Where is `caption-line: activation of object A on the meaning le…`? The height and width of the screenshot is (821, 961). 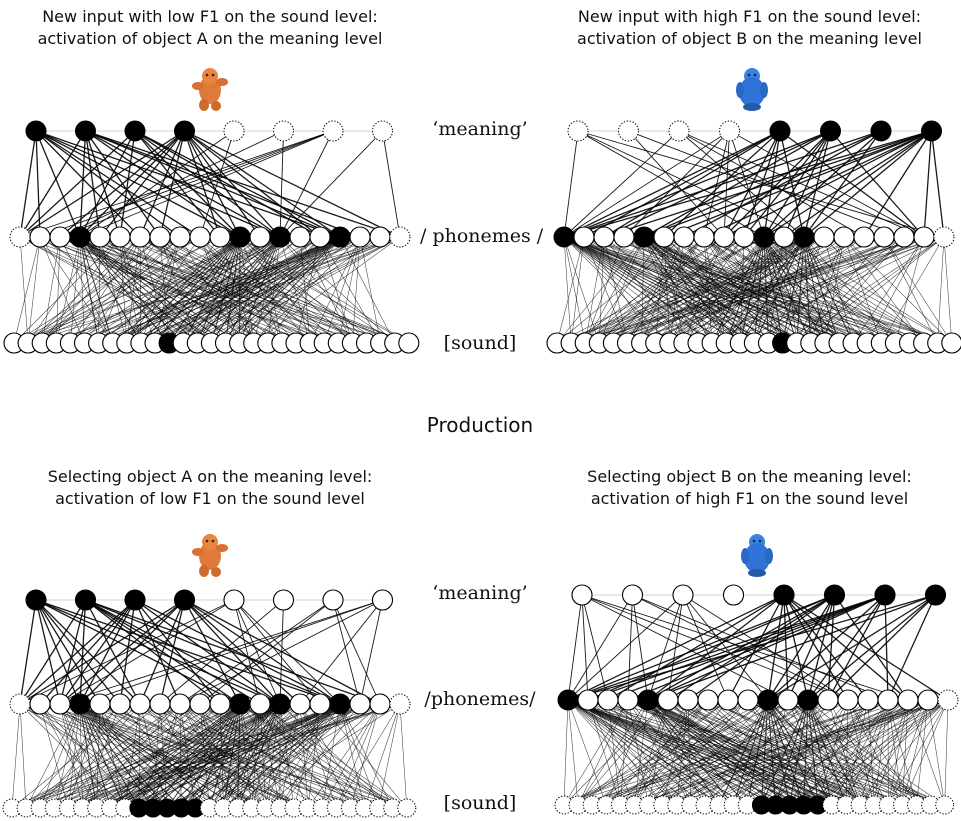
caption-line: activation of object A on the meaning le… is located at coordinates (210, 38).